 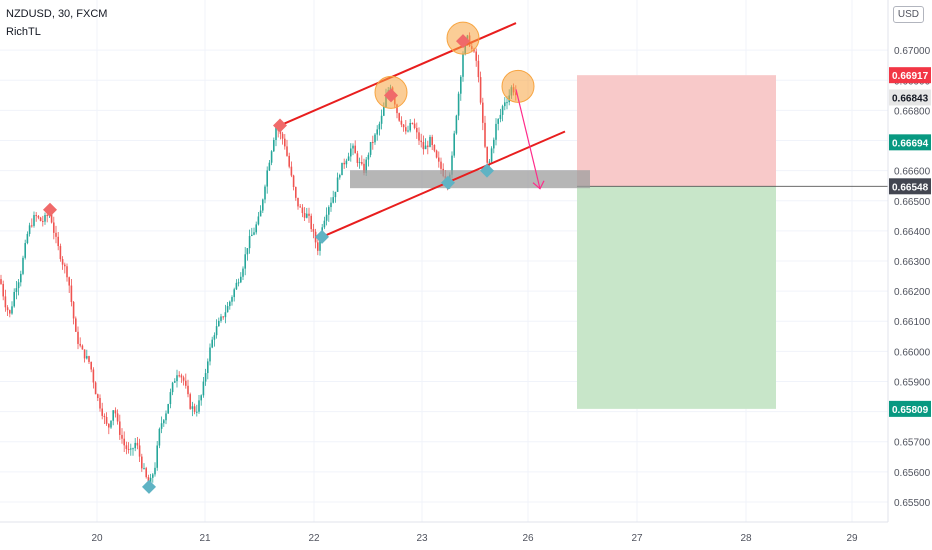 What do you see at coordinates (470, 179) in the screenshot?
I see `support-zone` at bounding box center [470, 179].